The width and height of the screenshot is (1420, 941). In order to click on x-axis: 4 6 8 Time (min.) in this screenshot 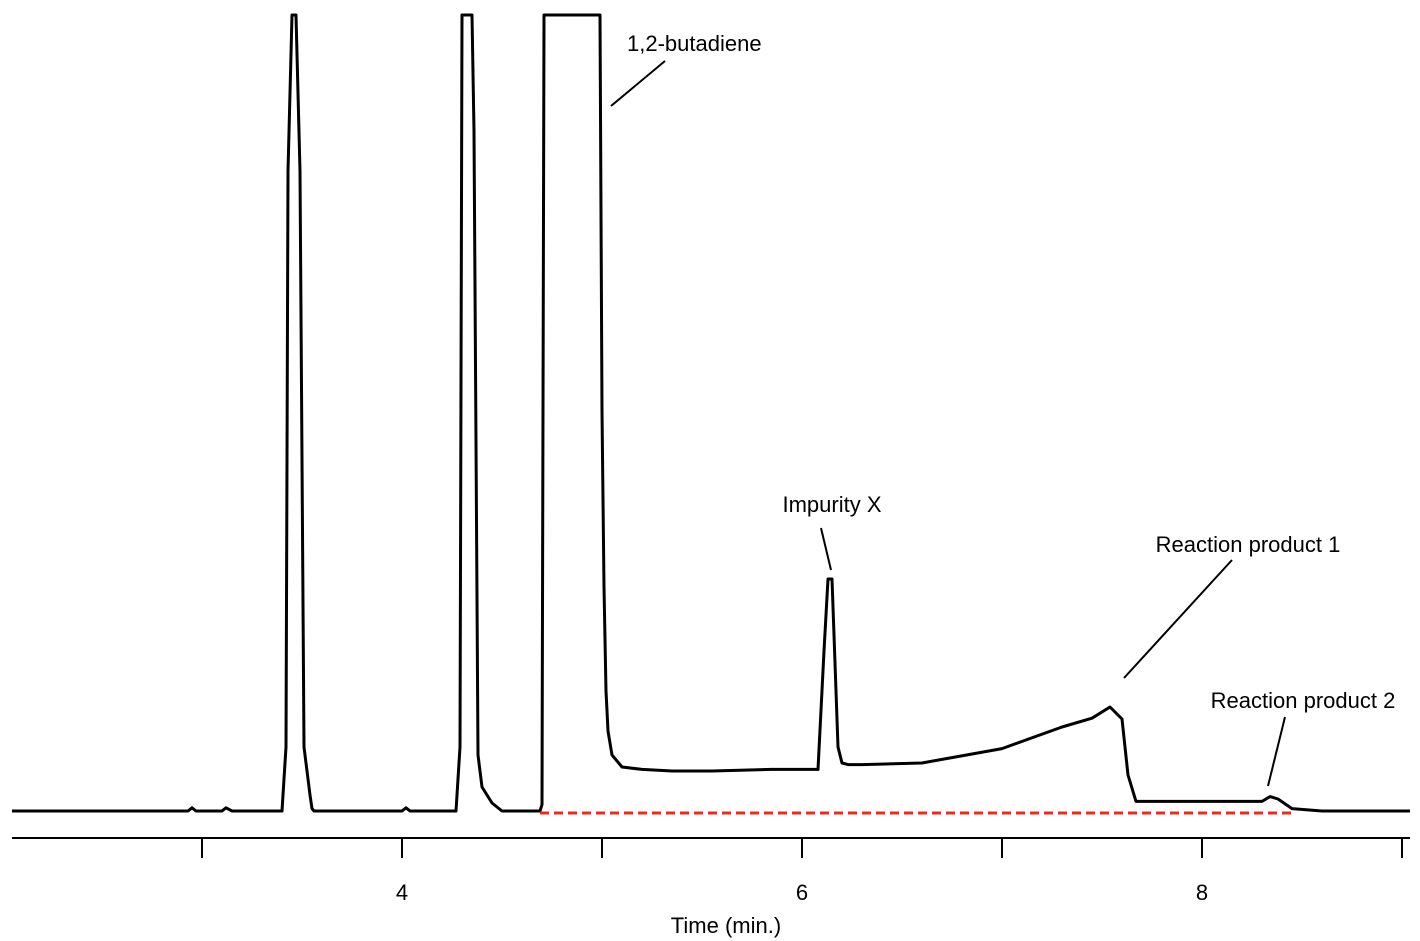, I will do `click(711, 887)`.